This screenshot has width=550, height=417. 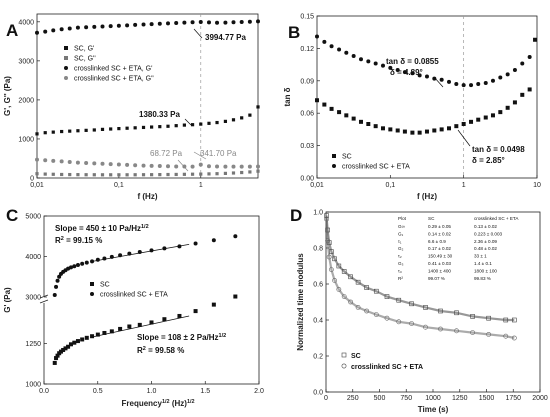 What do you see at coordinates (433, 409) in the screenshot?
I see `x-axis-label: Time (s)` at bounding box center [433, 409].